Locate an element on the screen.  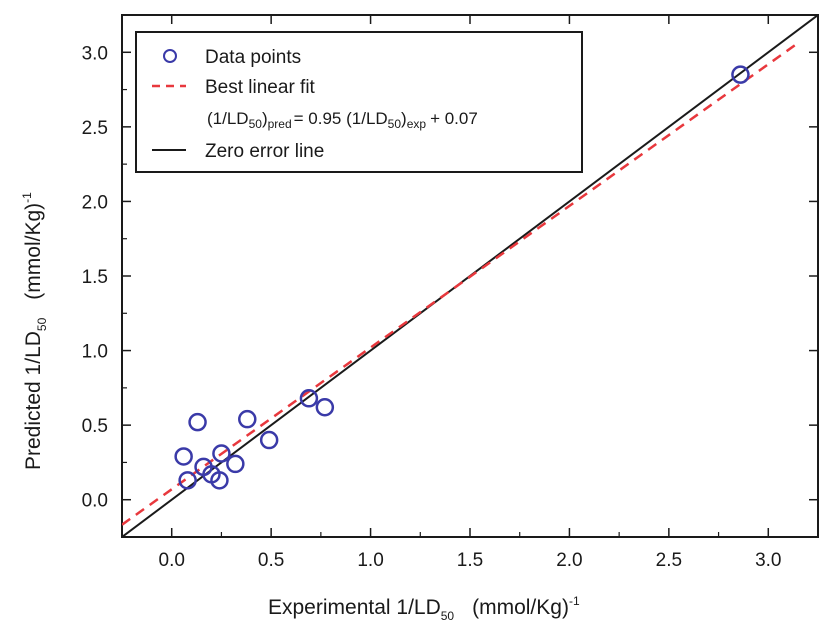
y-tick-label: 0.0 is located at coordinates (95, 501).